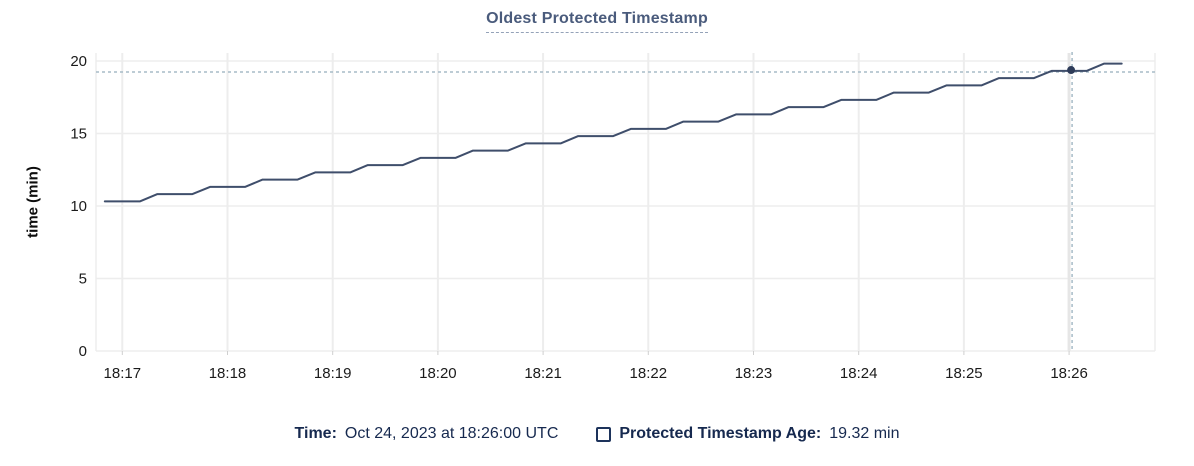 The image size is (1194, 466). Describe the element at coordinates (1071, 70) in the screenshot. I see `data-point-marker` at that location.